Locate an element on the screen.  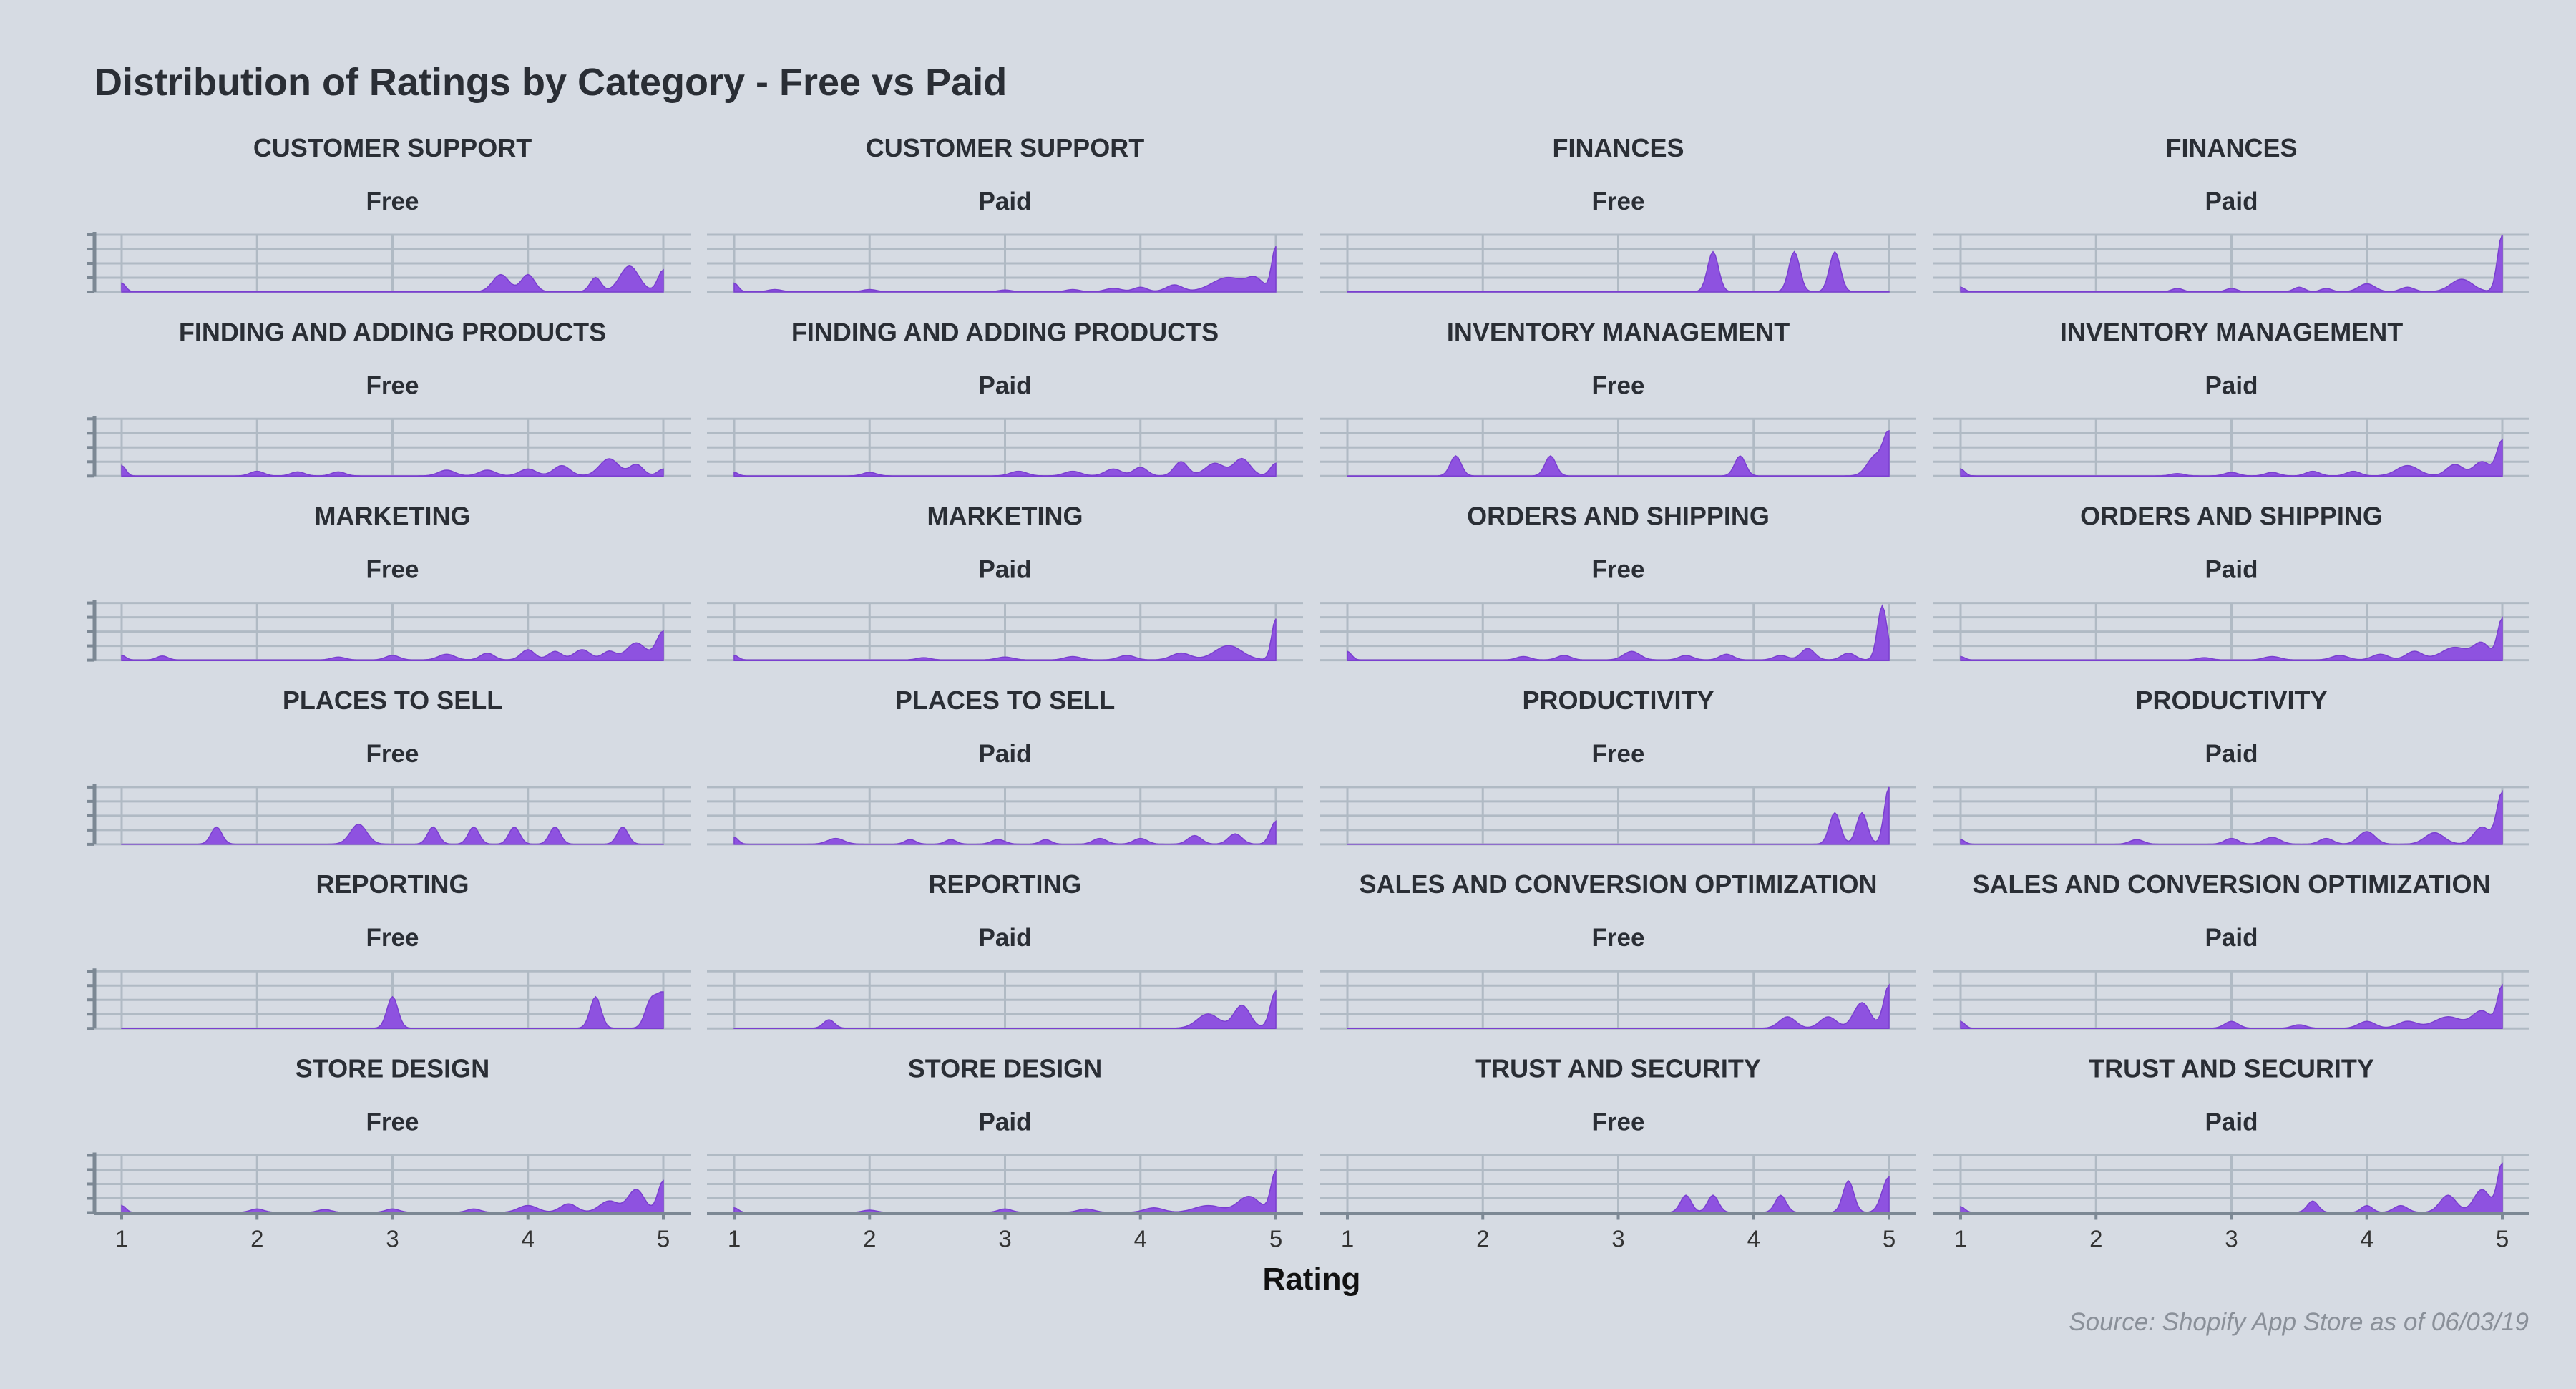
source-caption: Source: Shopify App Store as of 06/03/19 is located at coordinates (2299, 1322).